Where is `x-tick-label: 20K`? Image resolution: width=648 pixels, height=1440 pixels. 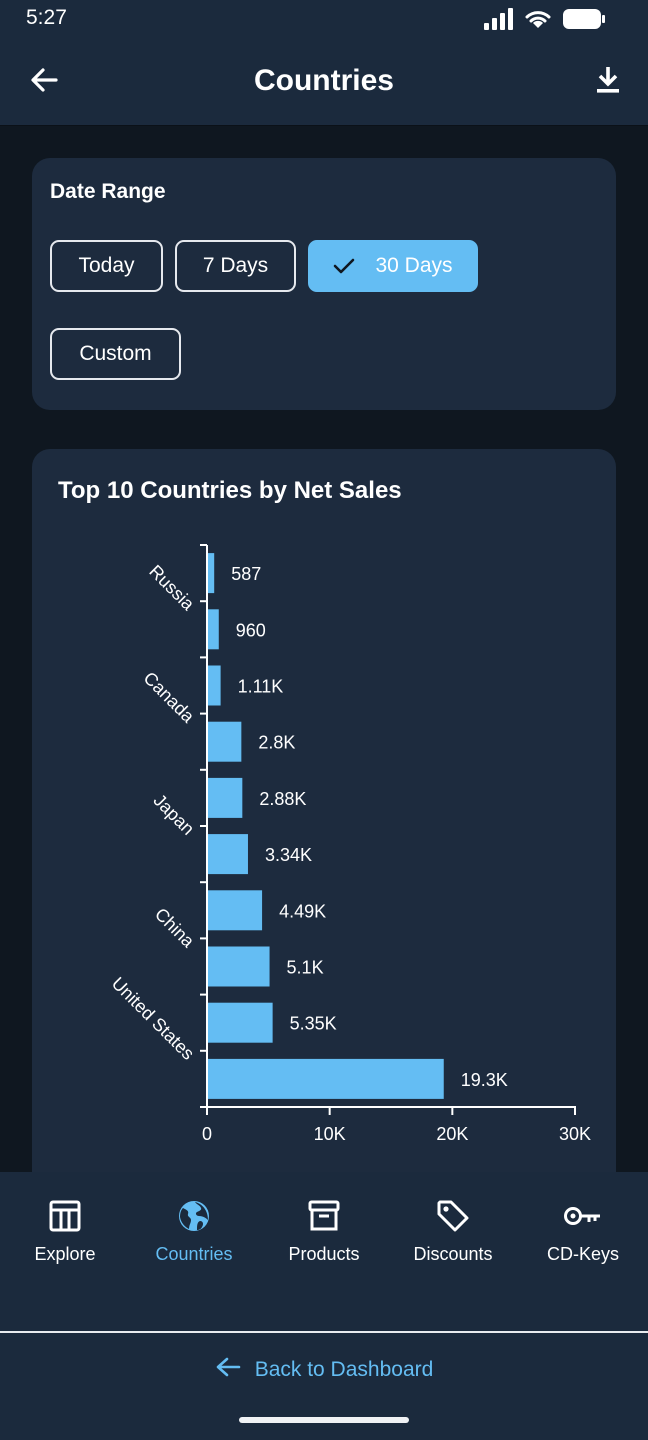
x-tick-label: 20K is located at coordinates (452, 1134).